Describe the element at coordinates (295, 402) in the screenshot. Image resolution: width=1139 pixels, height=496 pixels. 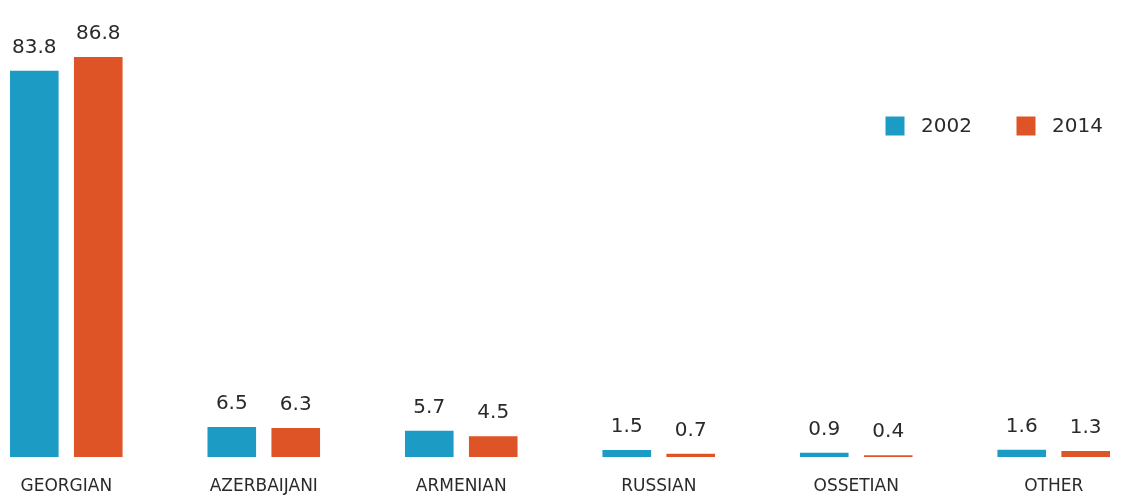
I see `data-label: 6.3` at that location.